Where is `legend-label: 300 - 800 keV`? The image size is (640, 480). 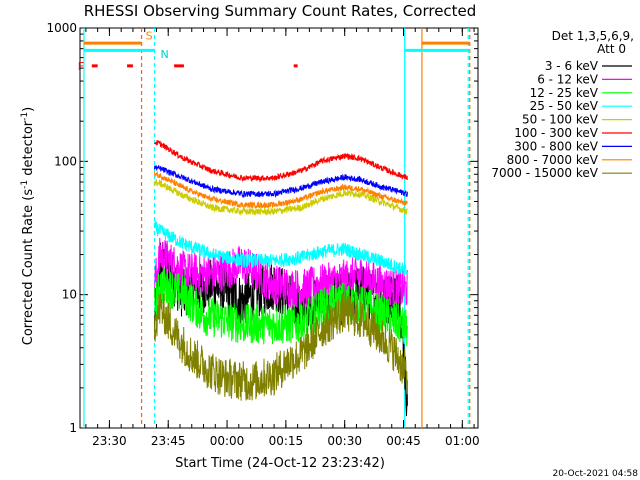 legend-label: 300 - 800 keV is located at coordinates (556, 146).